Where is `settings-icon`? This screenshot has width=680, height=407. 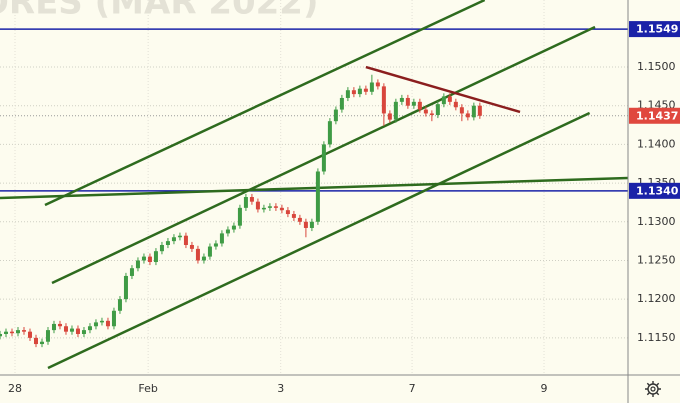
settings-icon is located at coordinates (653, 389).